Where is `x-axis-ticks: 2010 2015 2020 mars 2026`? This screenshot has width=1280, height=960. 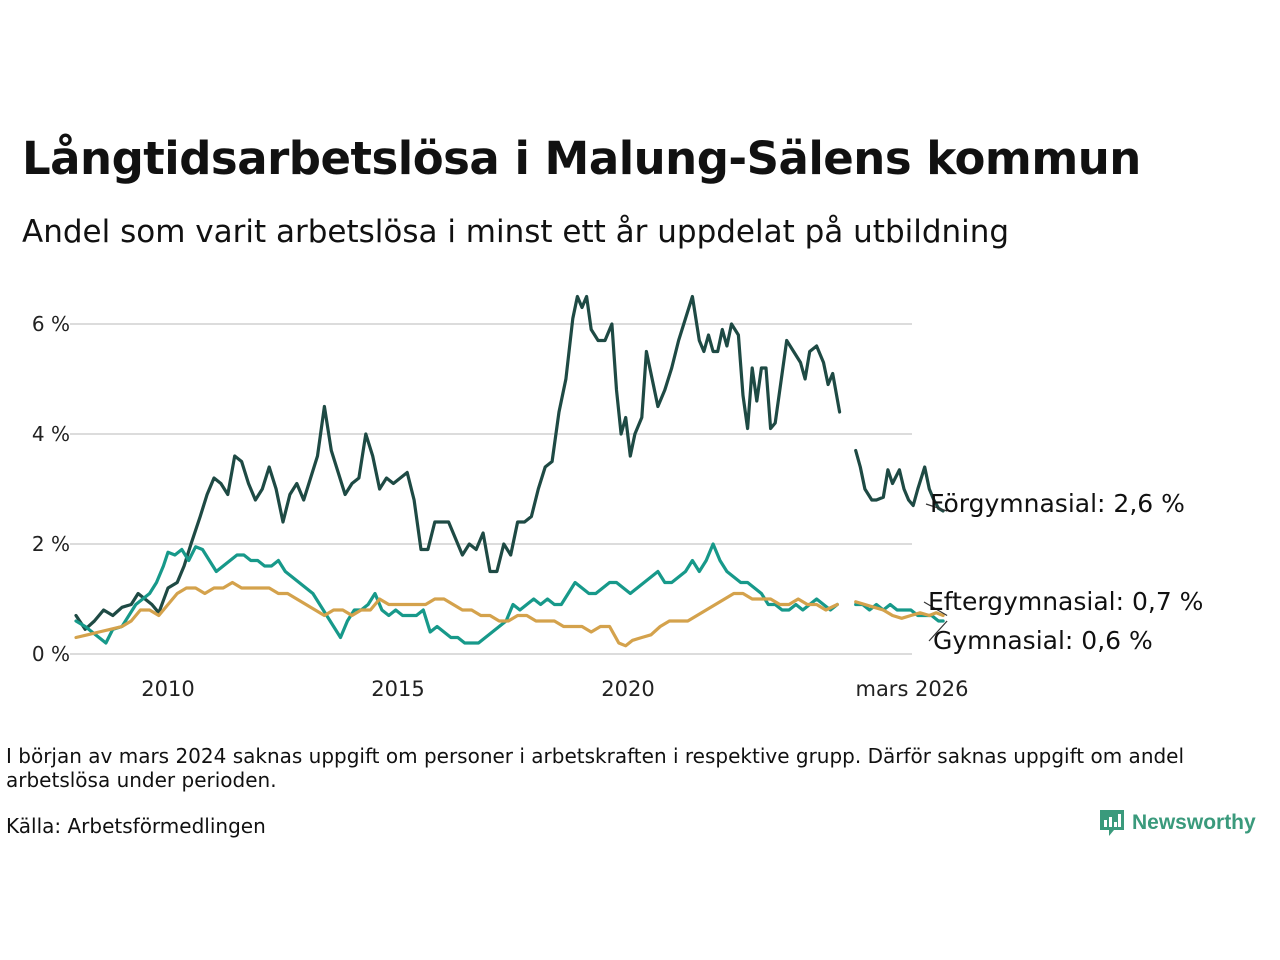
x-axis-ticks: 2010 2015 2020 mars 2026 is located at coordinates (554, 689).